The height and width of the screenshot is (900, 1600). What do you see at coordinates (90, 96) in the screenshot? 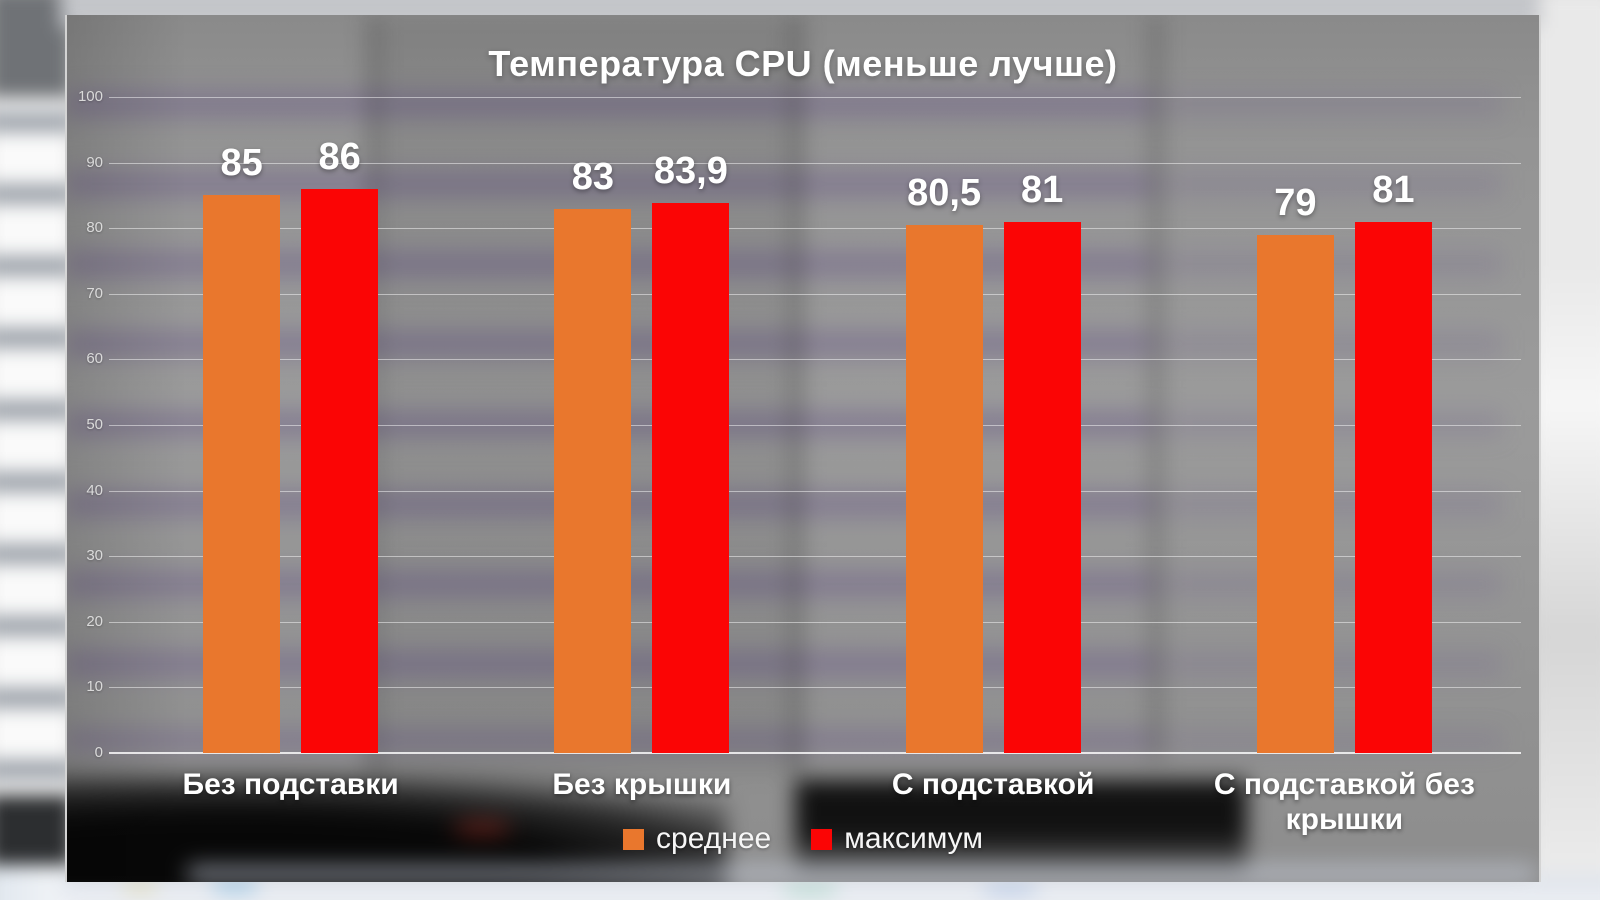
I see `y-axis-tick-label: 100` at bounding box center [90, 96].